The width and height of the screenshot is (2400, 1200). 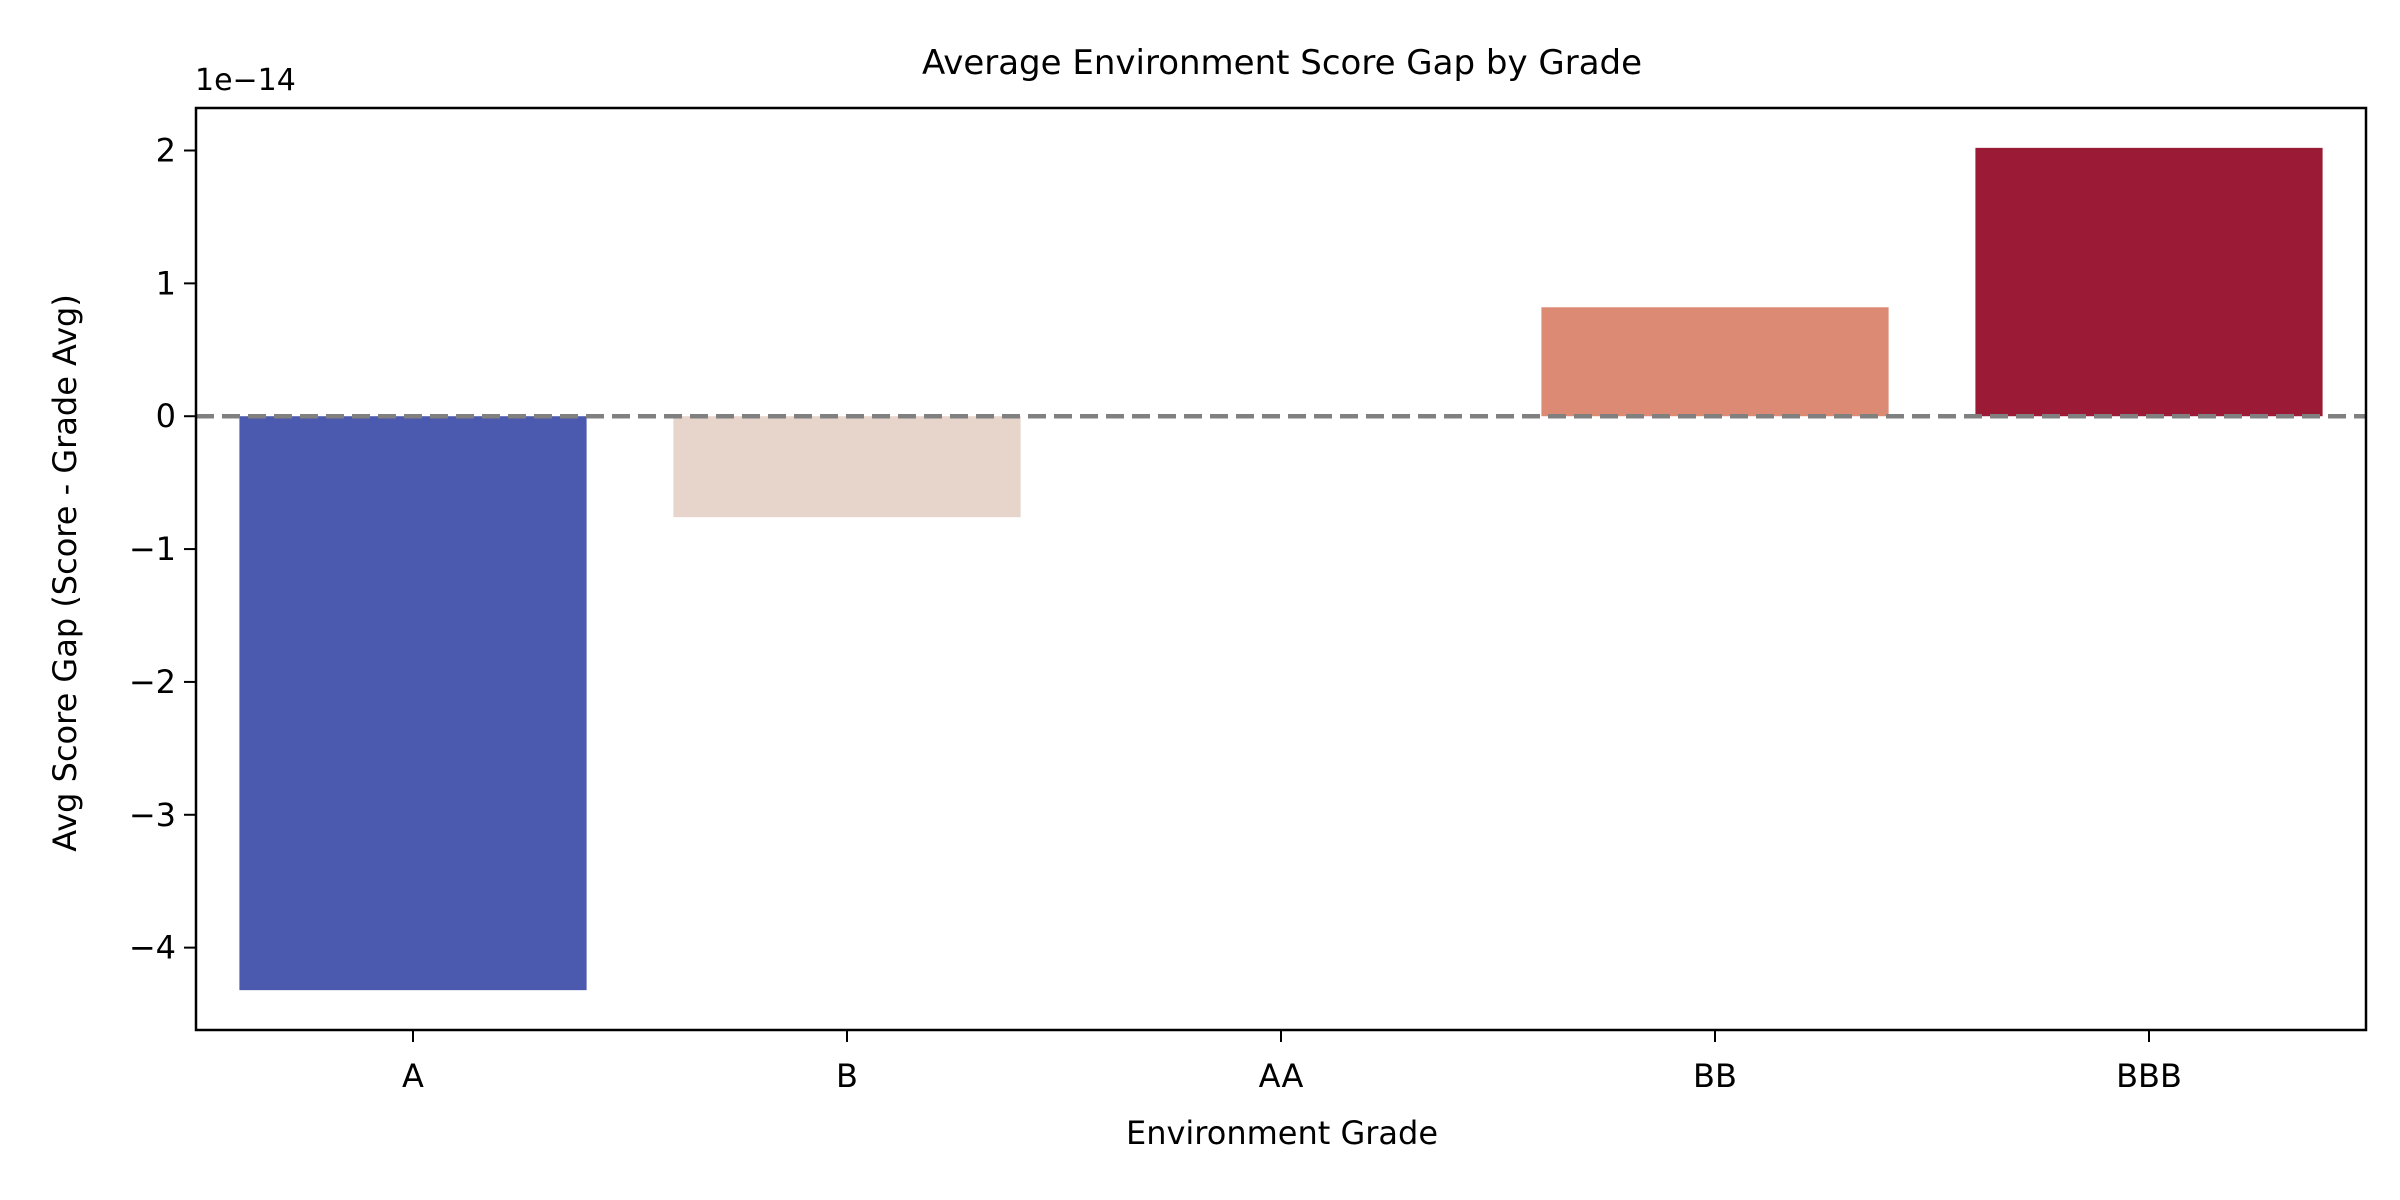 I want to click on y-tick-label: 1, so click(x=166, y=283).